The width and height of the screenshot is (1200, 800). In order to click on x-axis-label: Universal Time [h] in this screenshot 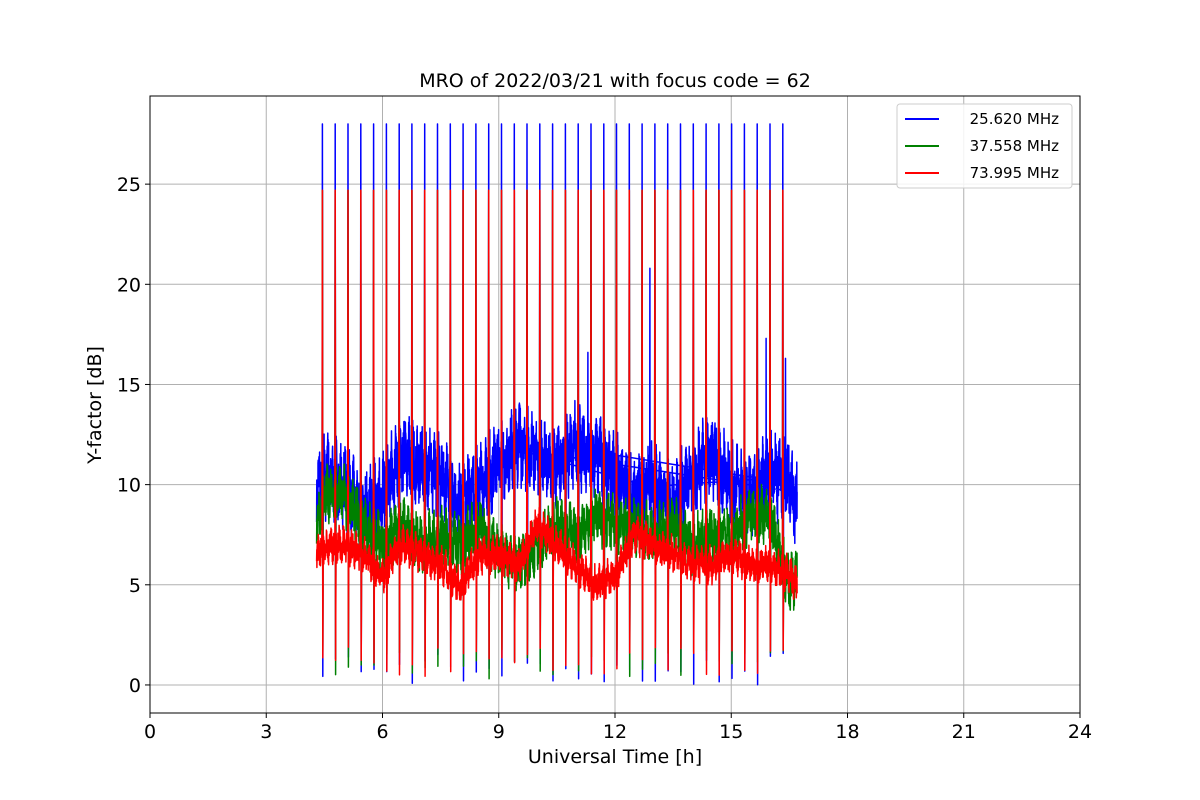, I will do `click(615, 757)`.